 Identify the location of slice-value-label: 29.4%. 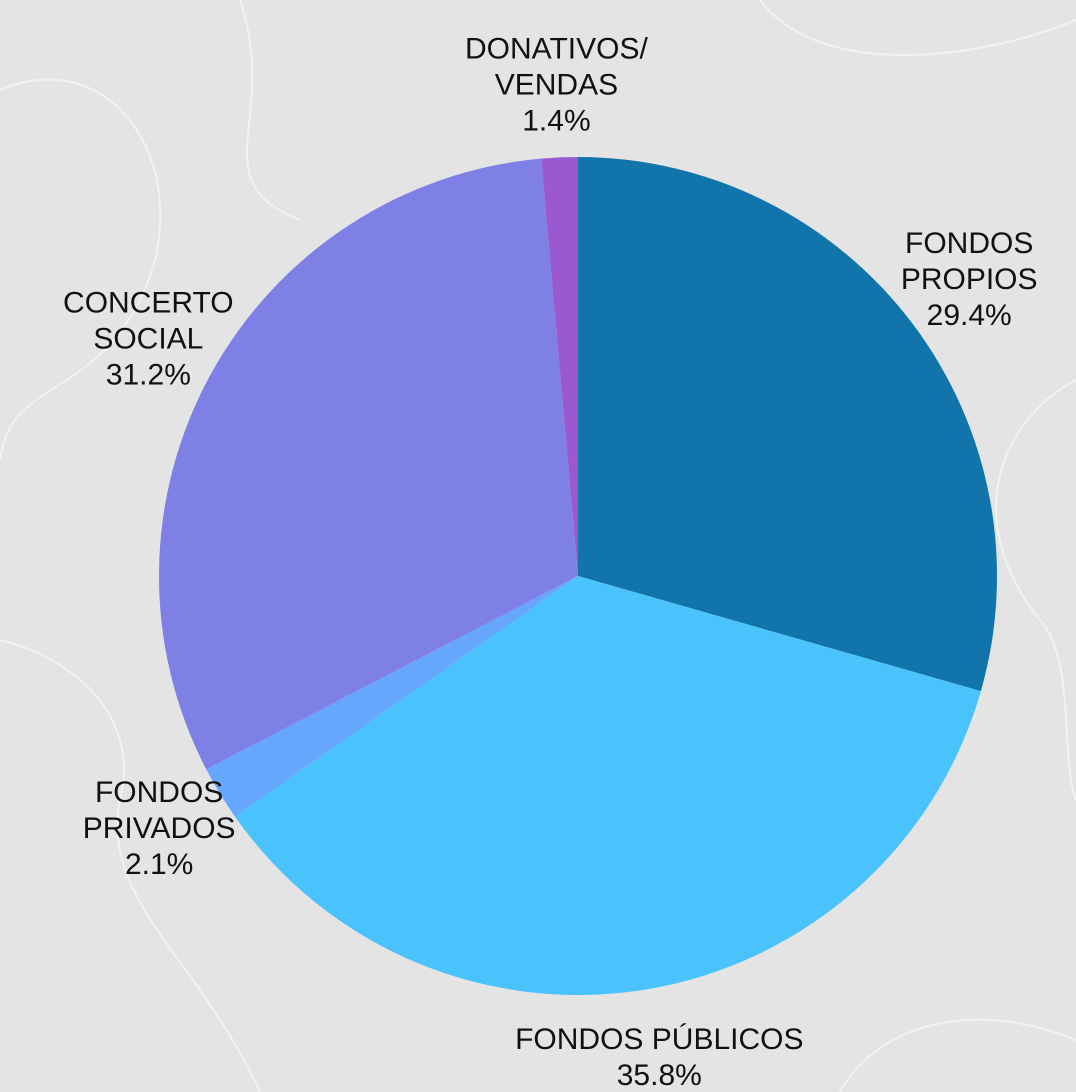
(969, 315).